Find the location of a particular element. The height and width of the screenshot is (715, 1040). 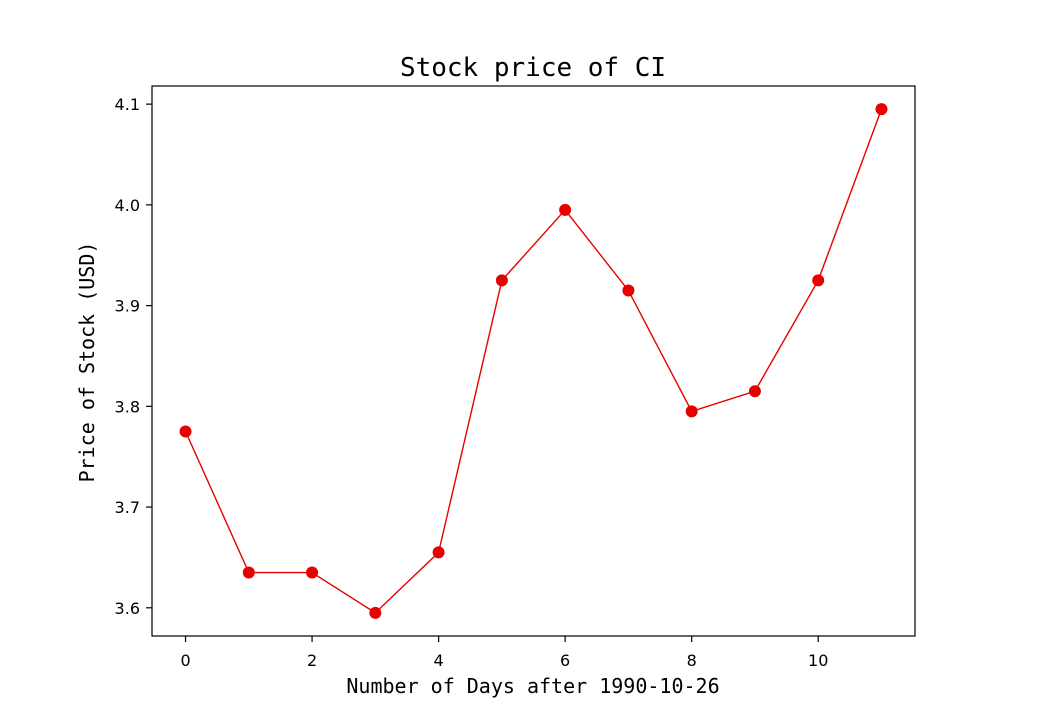

y-tick-label: 3.8 is located at coordinates (127, 406).